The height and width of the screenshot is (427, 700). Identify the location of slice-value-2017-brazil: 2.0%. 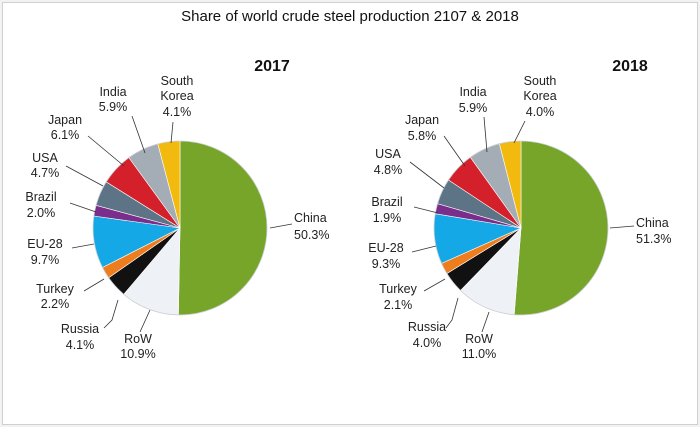
(41, 213).